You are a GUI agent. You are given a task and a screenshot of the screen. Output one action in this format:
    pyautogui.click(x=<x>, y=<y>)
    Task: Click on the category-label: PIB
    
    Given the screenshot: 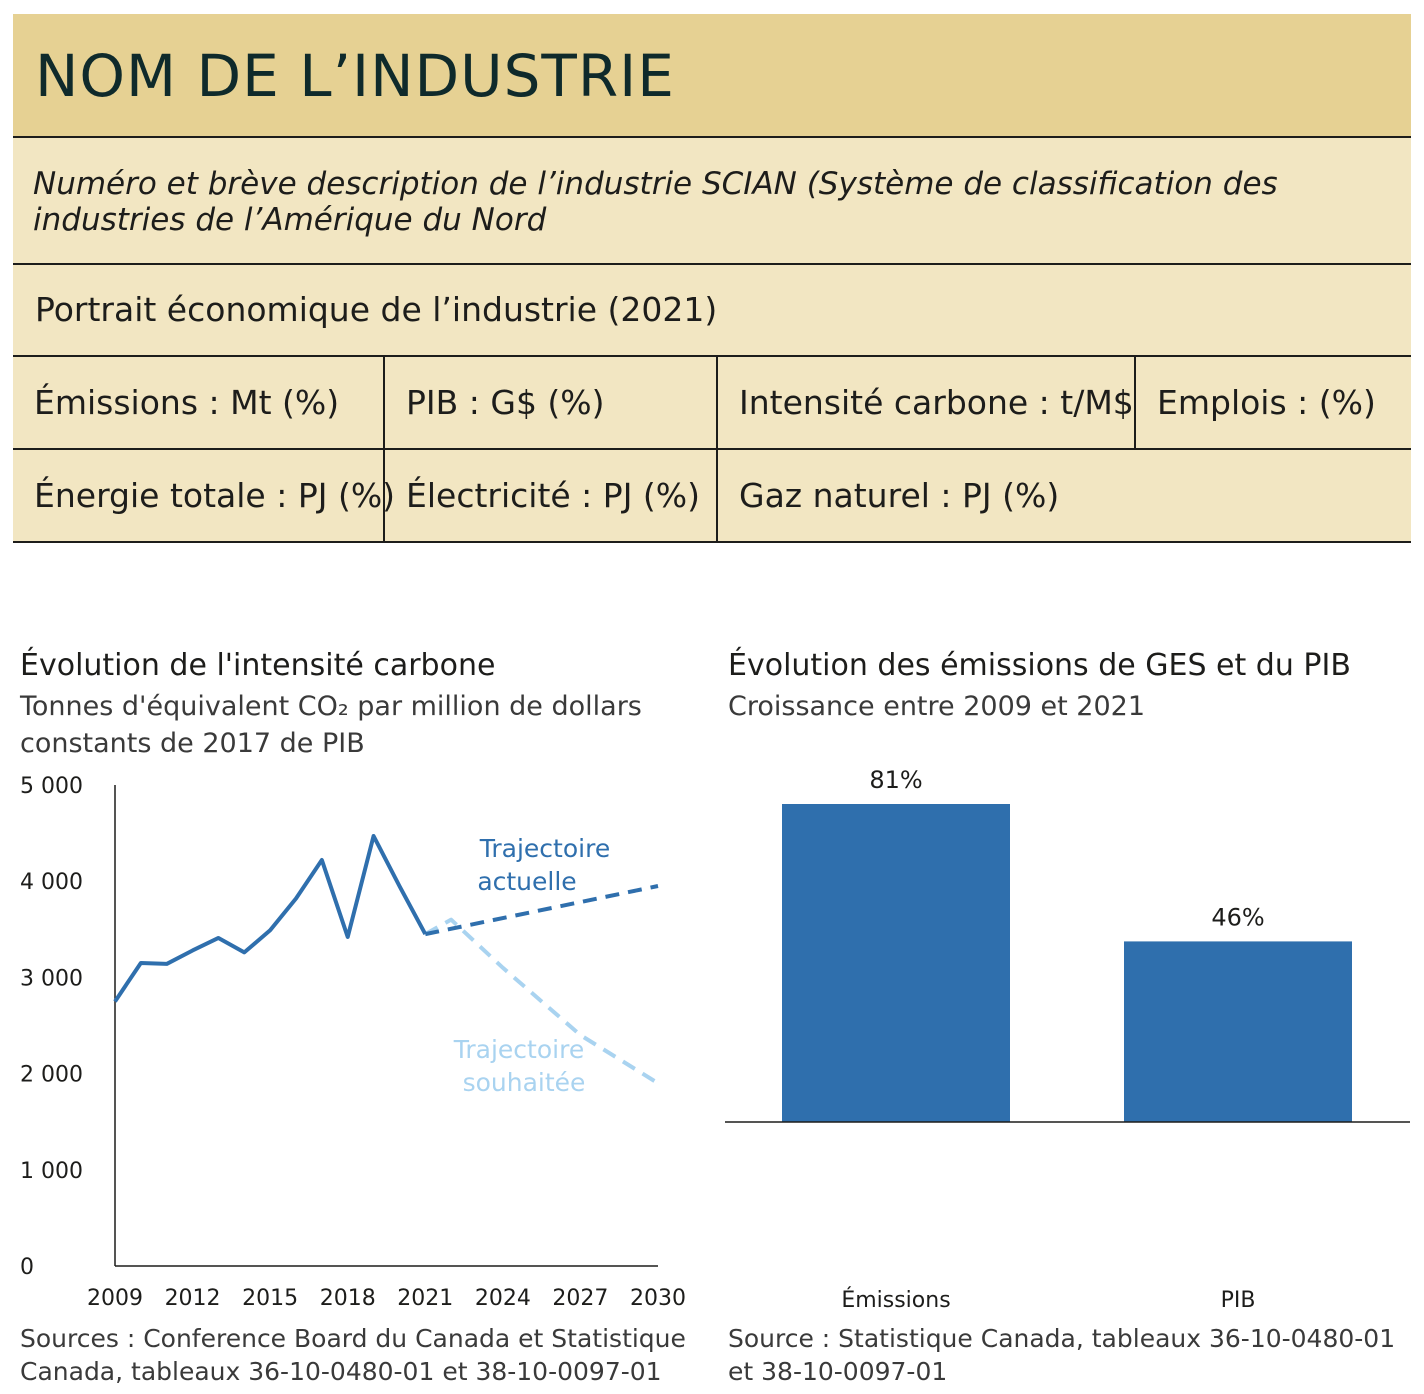 What is the action you would take?
    pyautogui.click(x=1238, y=1300)
    